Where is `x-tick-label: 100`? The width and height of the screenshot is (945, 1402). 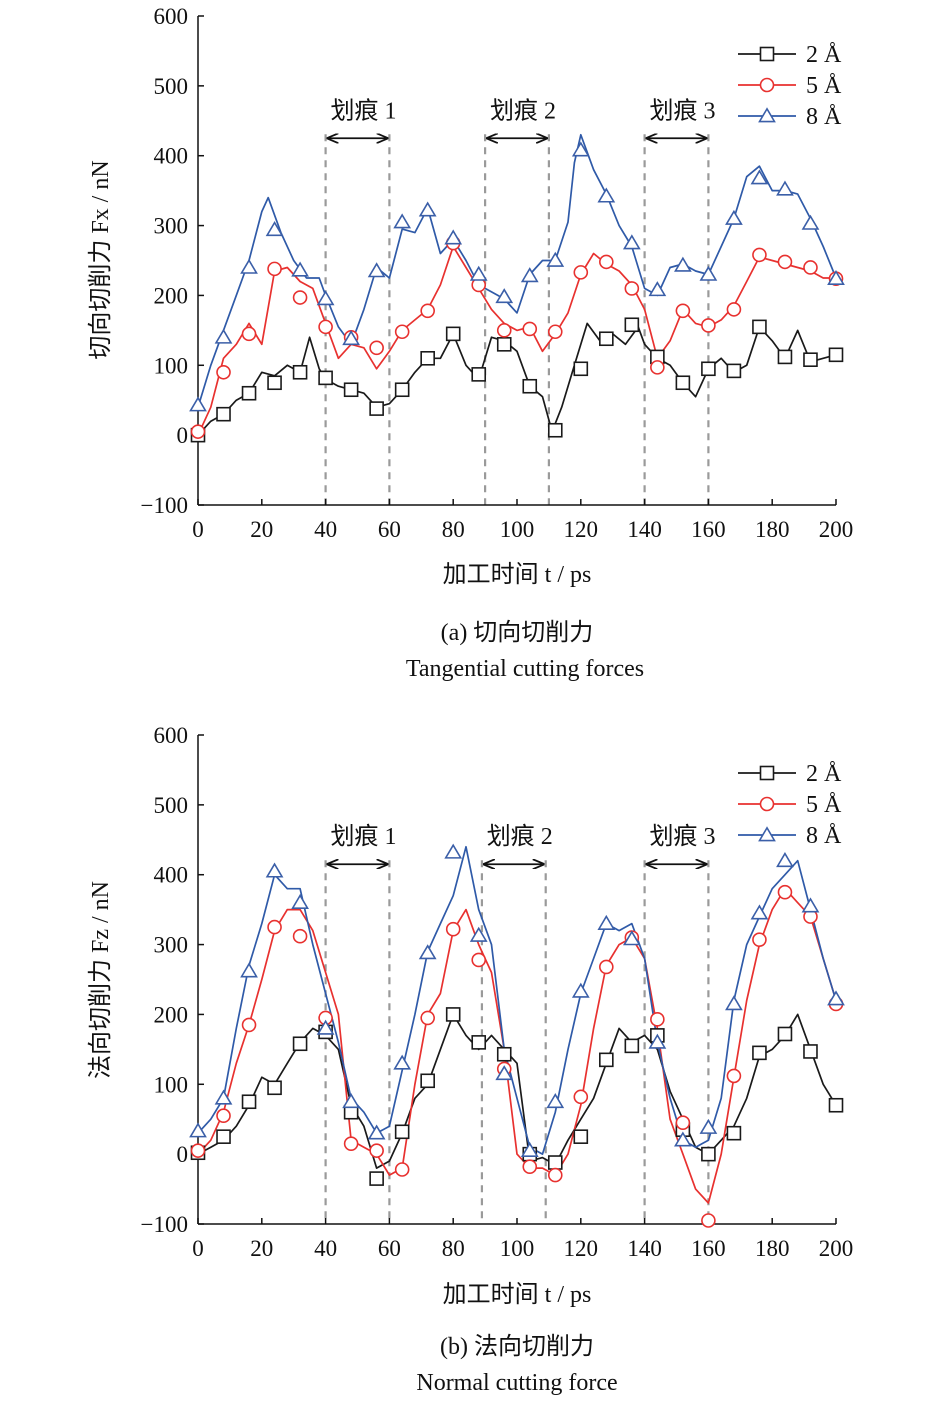 x-tick-label: 100 is located at coordinates (517, 1248).